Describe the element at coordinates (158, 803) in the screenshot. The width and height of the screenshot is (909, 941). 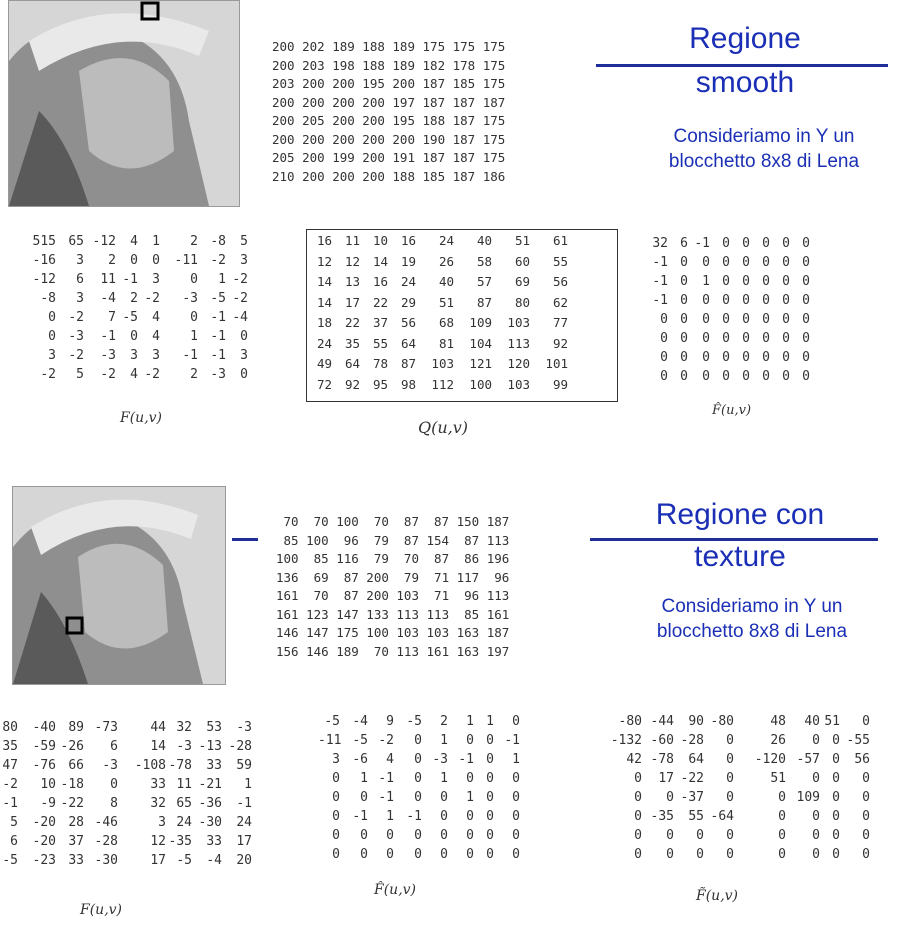
I see `matrix-cell: 32` at that location.